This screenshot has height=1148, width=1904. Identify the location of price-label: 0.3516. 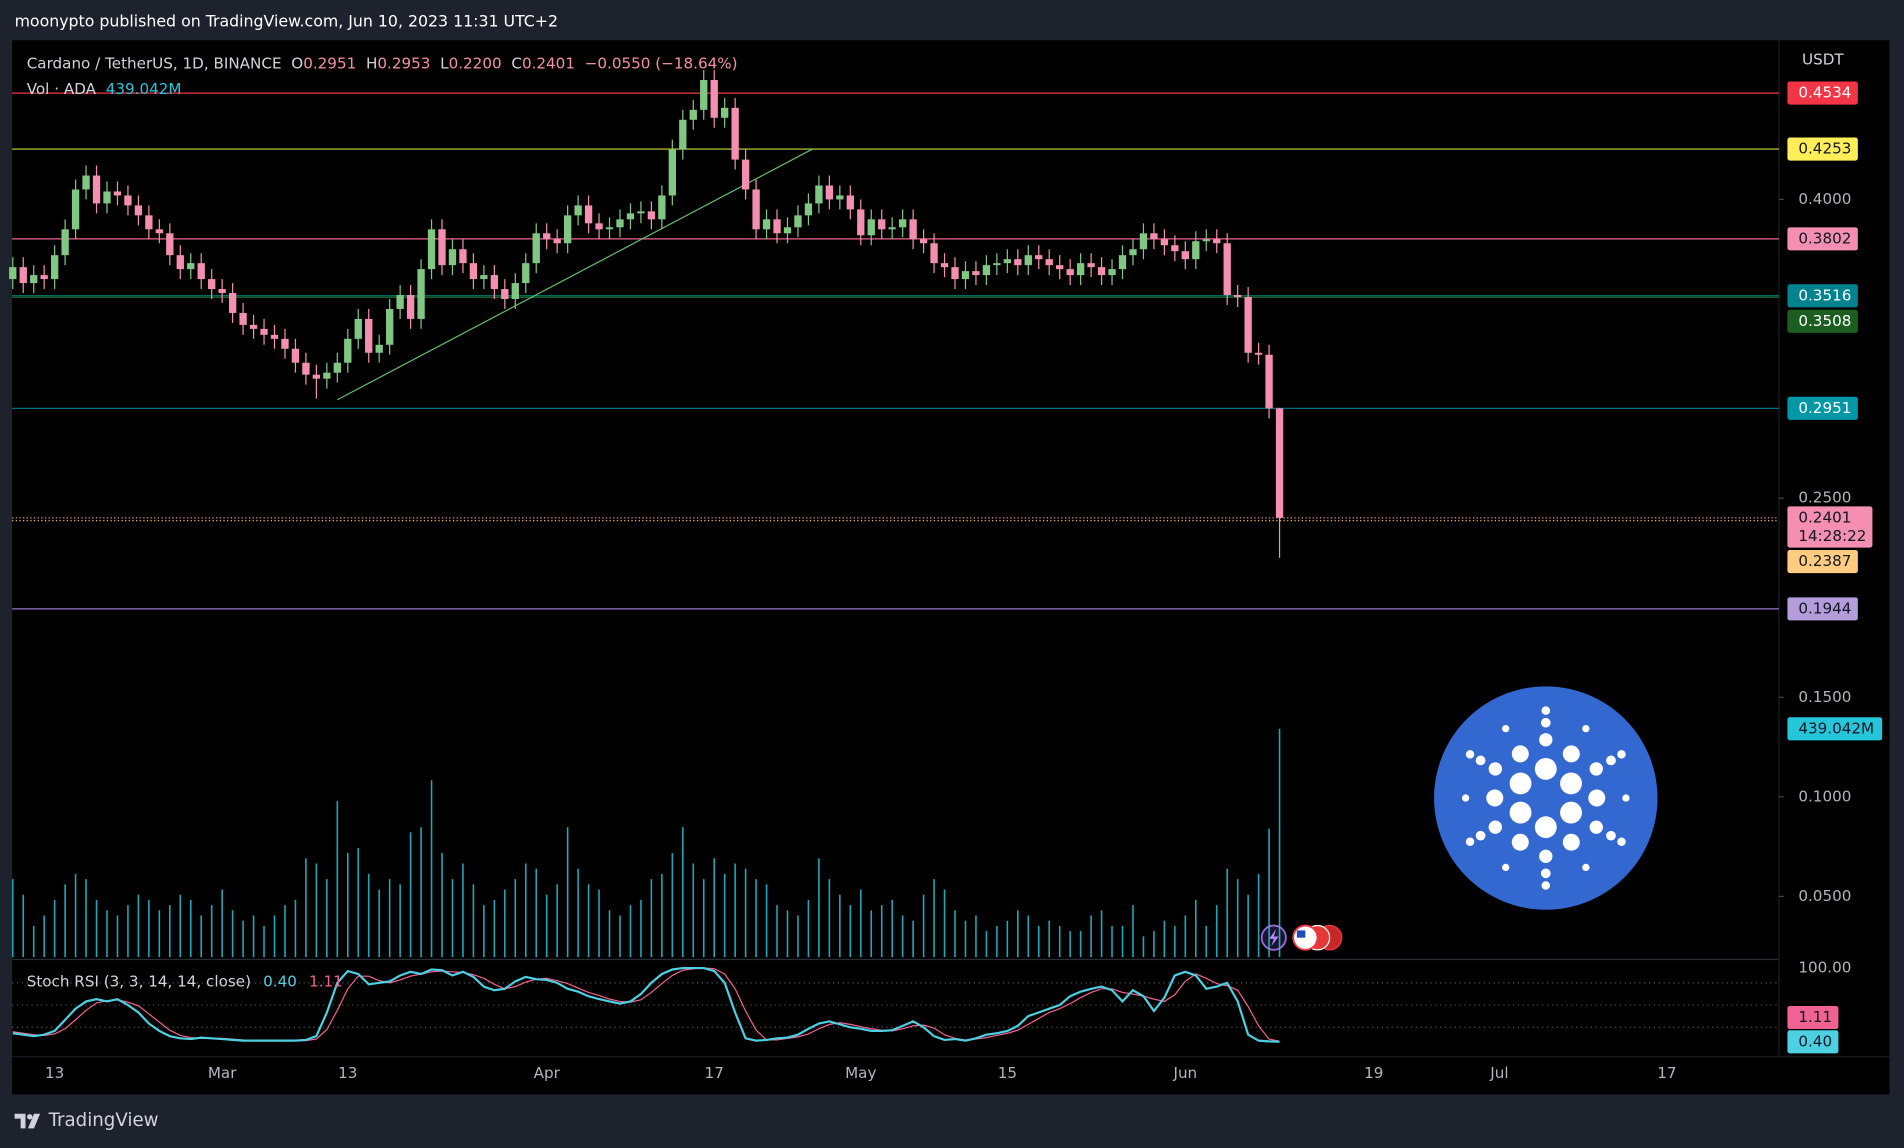
(1824, 295).